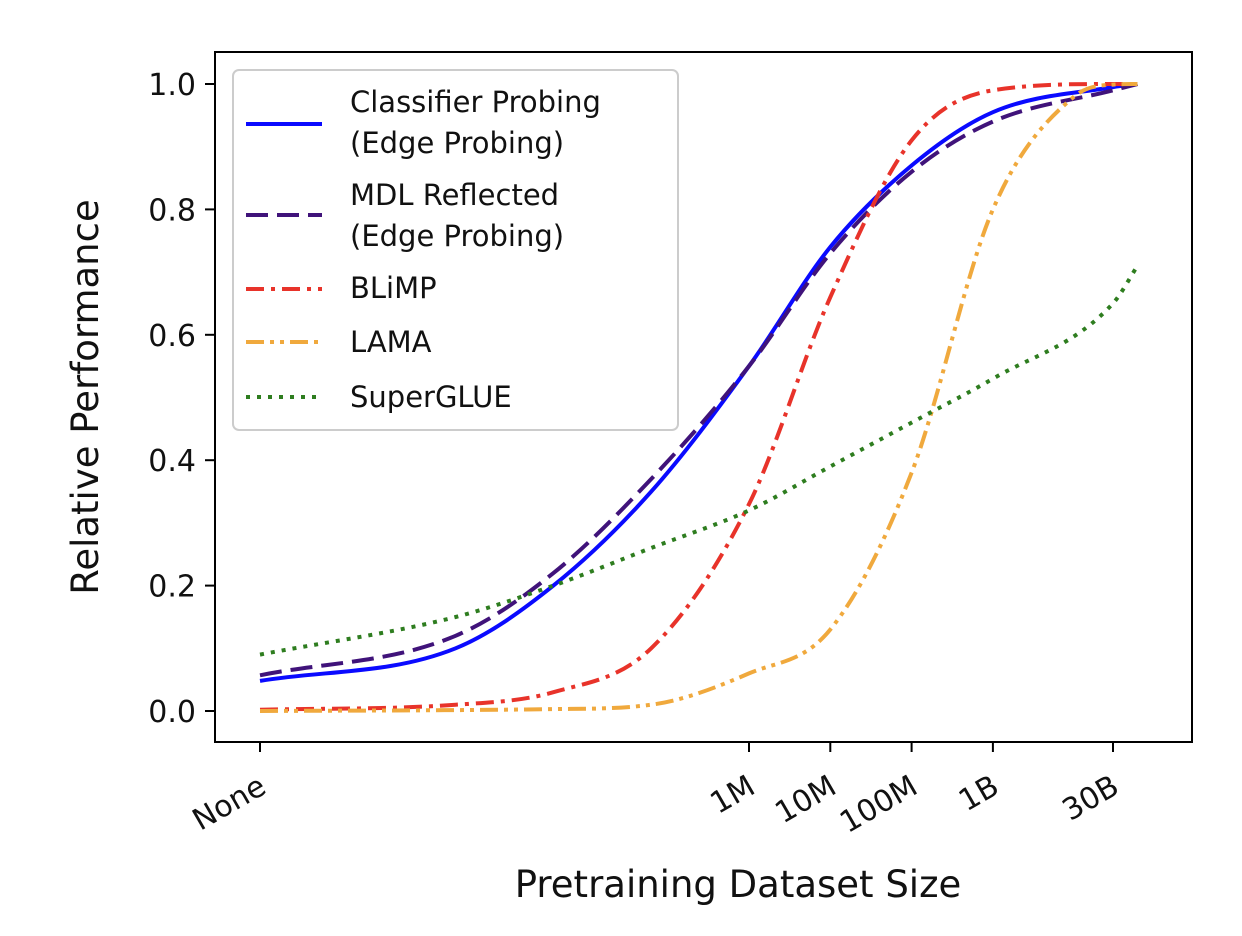 The image size is (1242, 936). Describe the element at coordinates (454, 195) in the screenshot. I see `legend-label: MDL Reflected` at that location.